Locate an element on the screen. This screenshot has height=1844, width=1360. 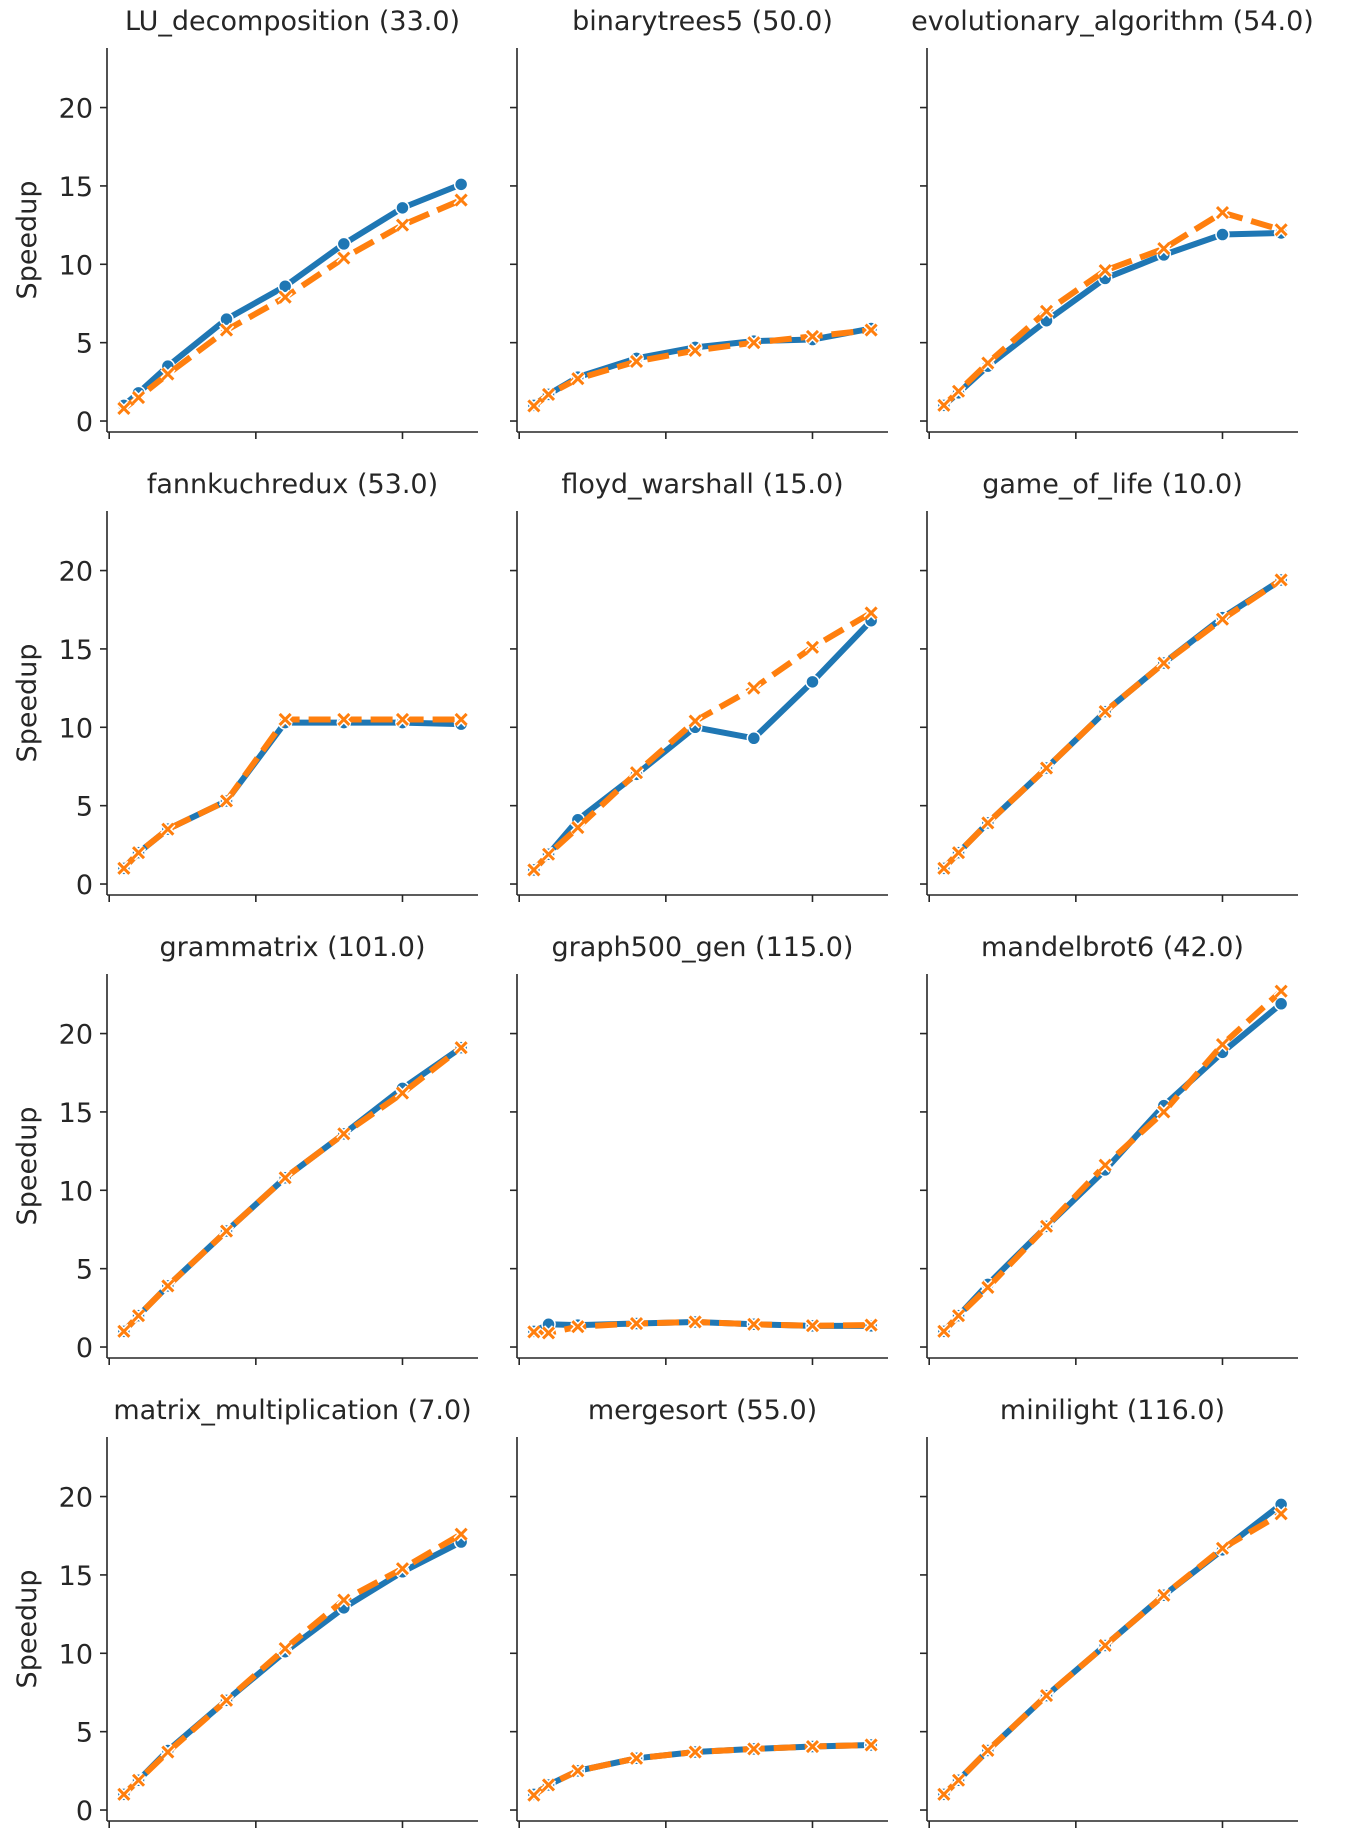
panel-title: evolutionary_algorithm (54.0) is located at coordinates (1112, 21).